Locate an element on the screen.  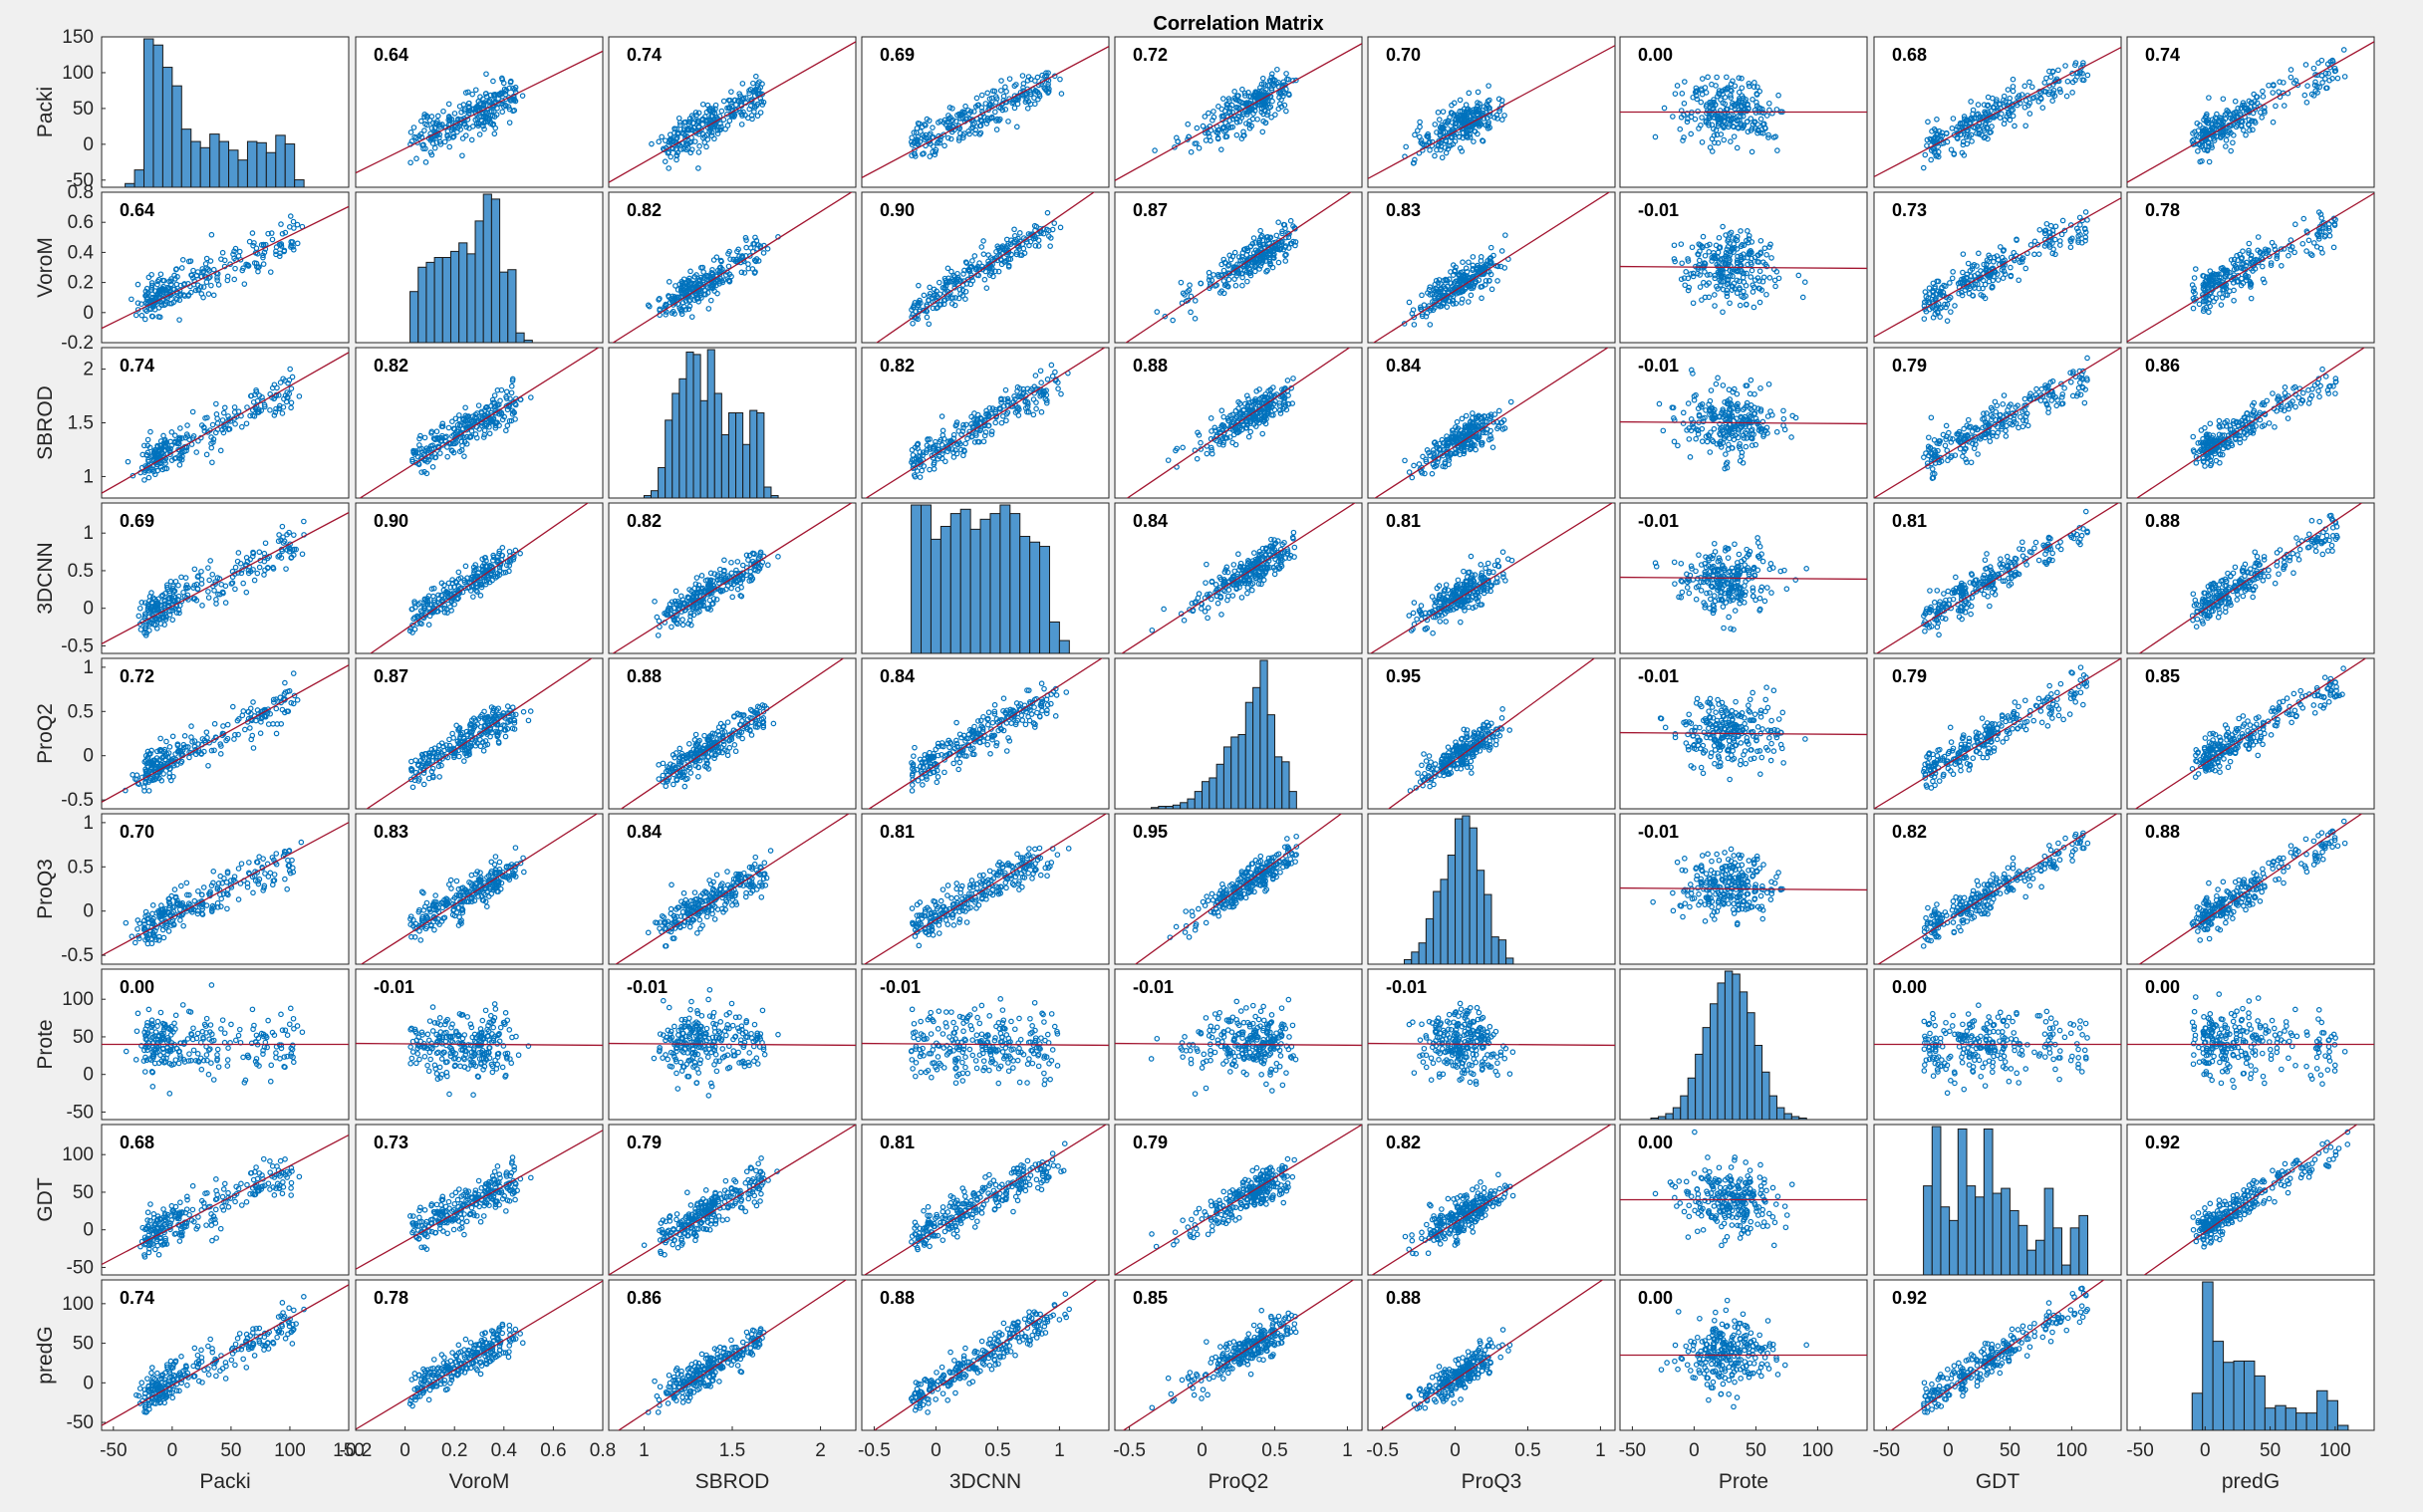
histogram-bar is located at coordinates (717, 445).